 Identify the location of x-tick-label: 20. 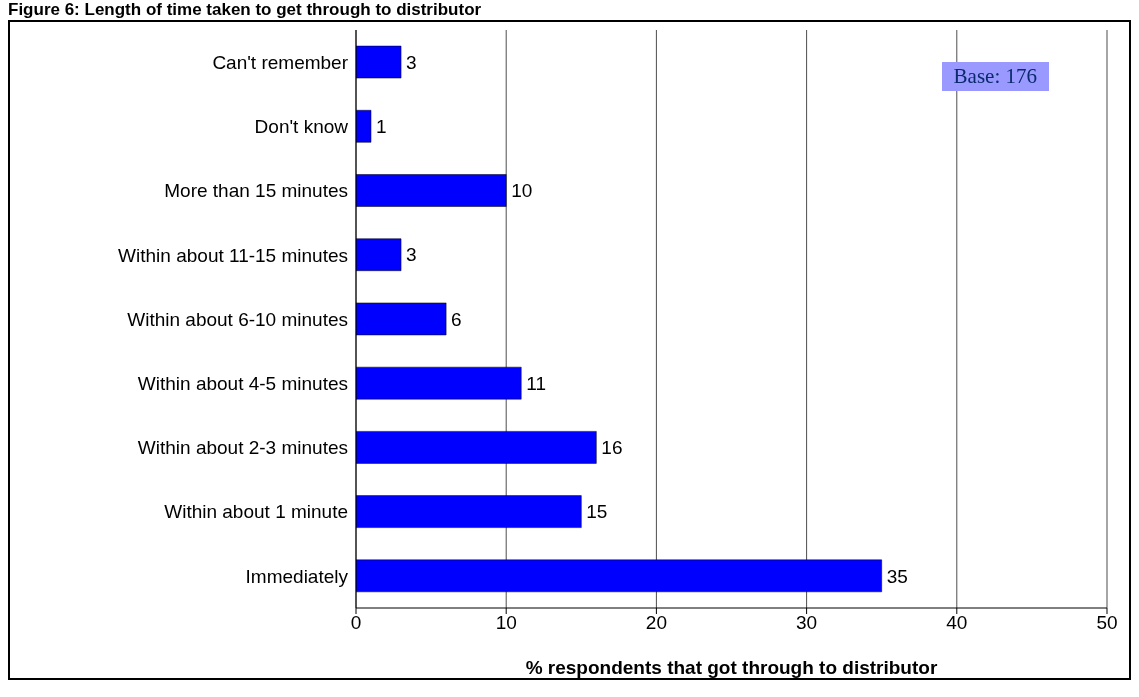
(656, 623).